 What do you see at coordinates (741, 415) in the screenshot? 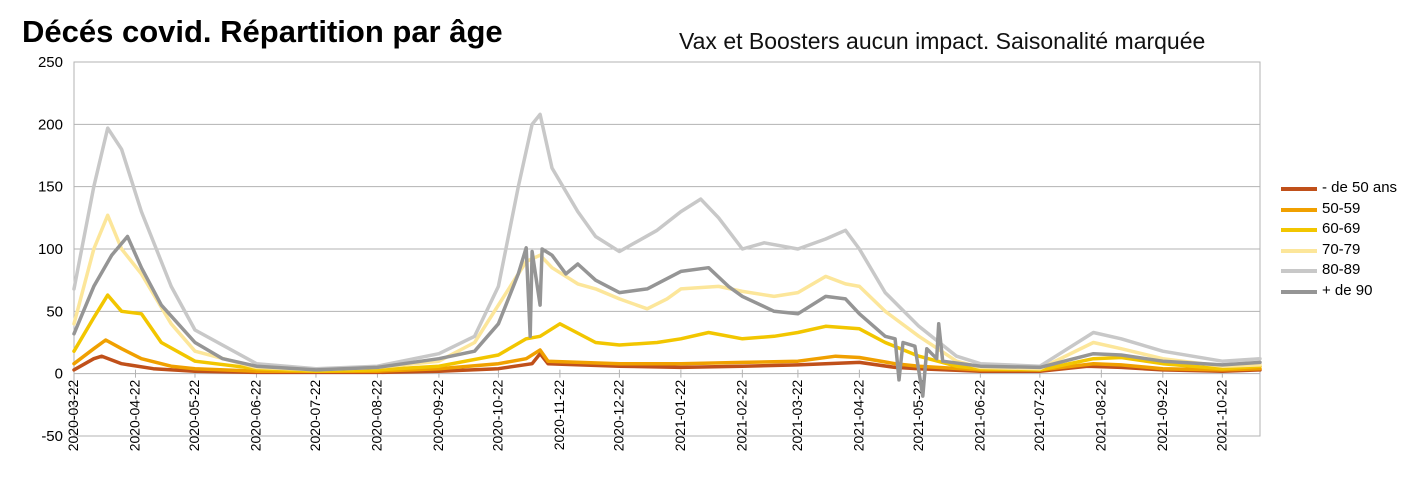
I see `x-tick-label: 2021-02-22` at bounding box center [741, 415].